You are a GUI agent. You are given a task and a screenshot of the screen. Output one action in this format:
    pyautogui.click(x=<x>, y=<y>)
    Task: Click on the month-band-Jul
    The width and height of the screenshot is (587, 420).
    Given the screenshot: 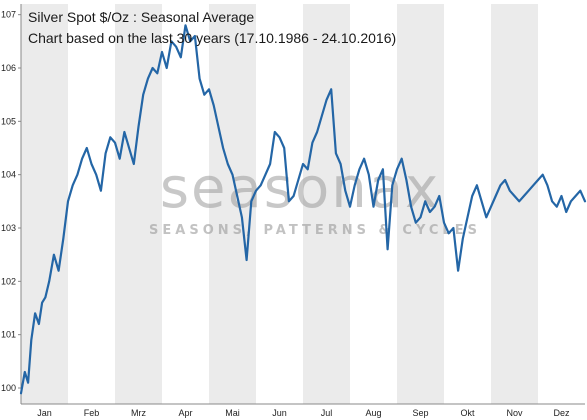 What is the action you would take?
    pyautogui.click(x=326, y=204)
    